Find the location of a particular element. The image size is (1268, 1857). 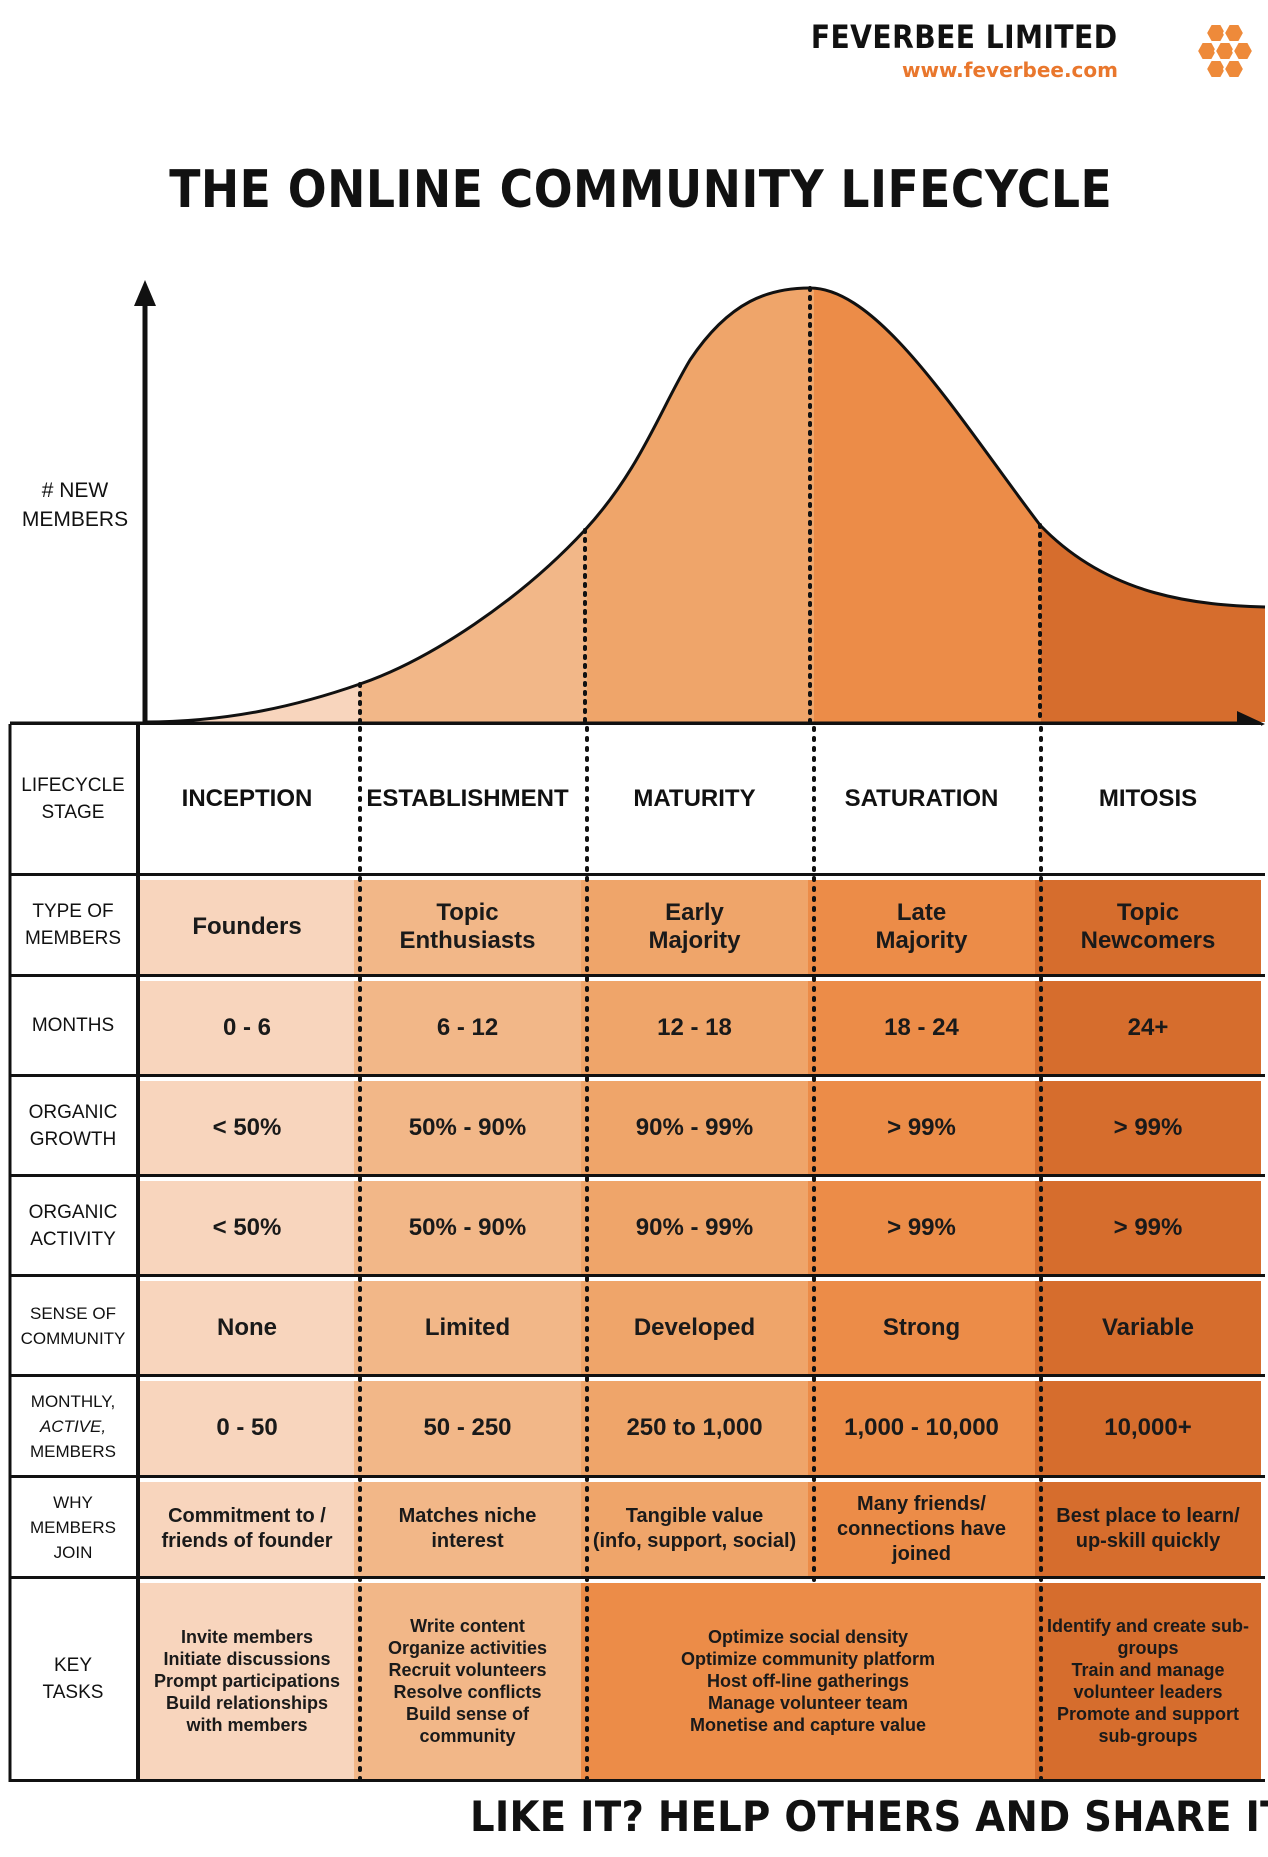

row-label: WHY MEMBERS JOIN is located at coordinates (75, 1527).